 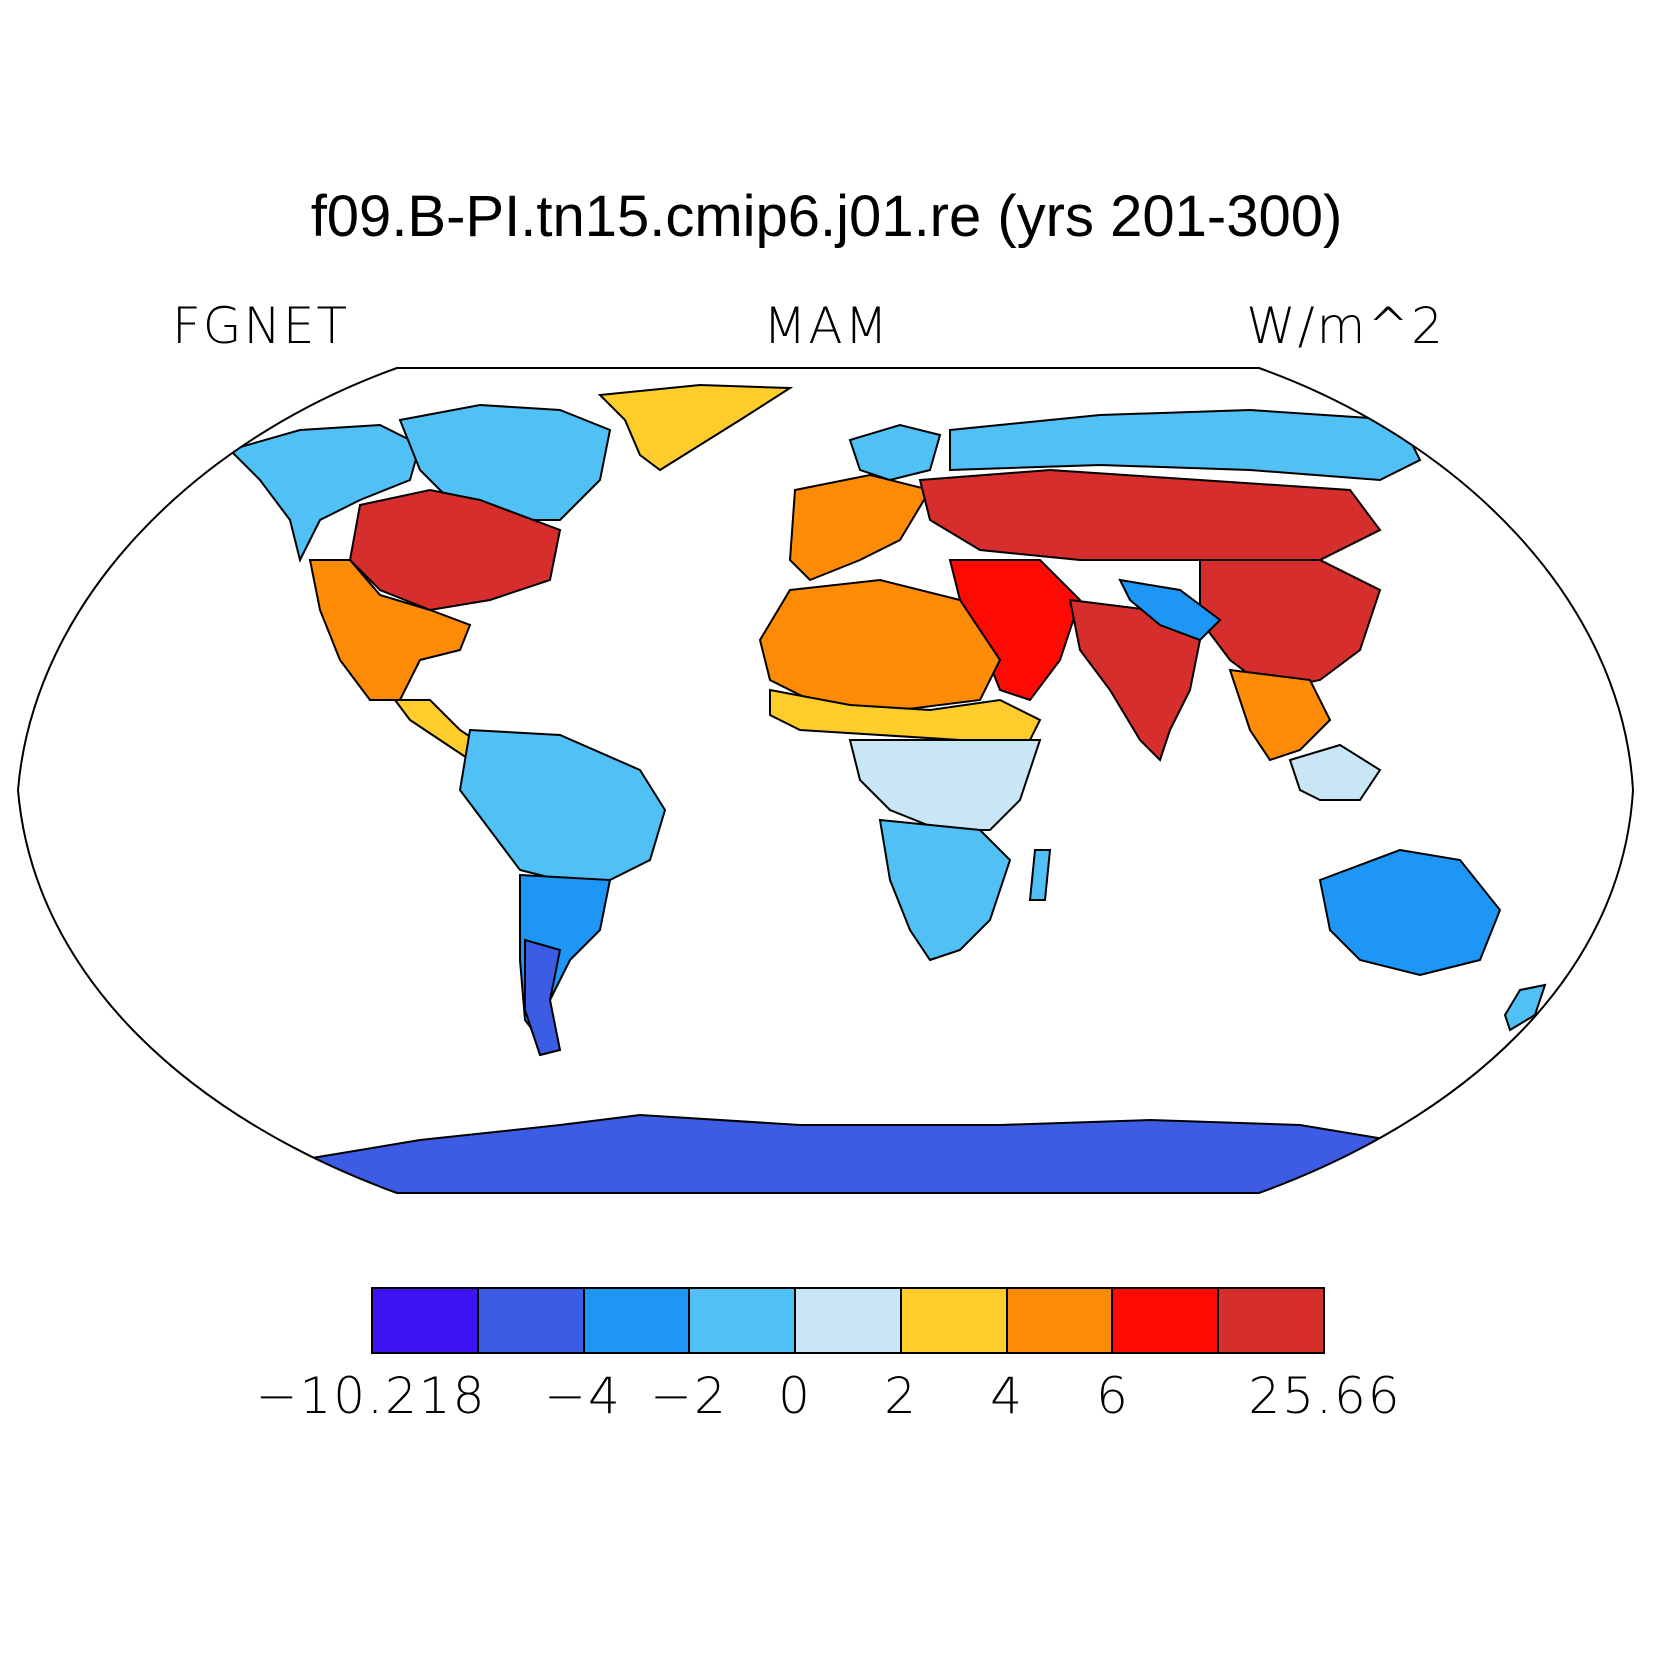 I want to click on colorbar-tick-label: 4, so click(x=1007, y=1396).